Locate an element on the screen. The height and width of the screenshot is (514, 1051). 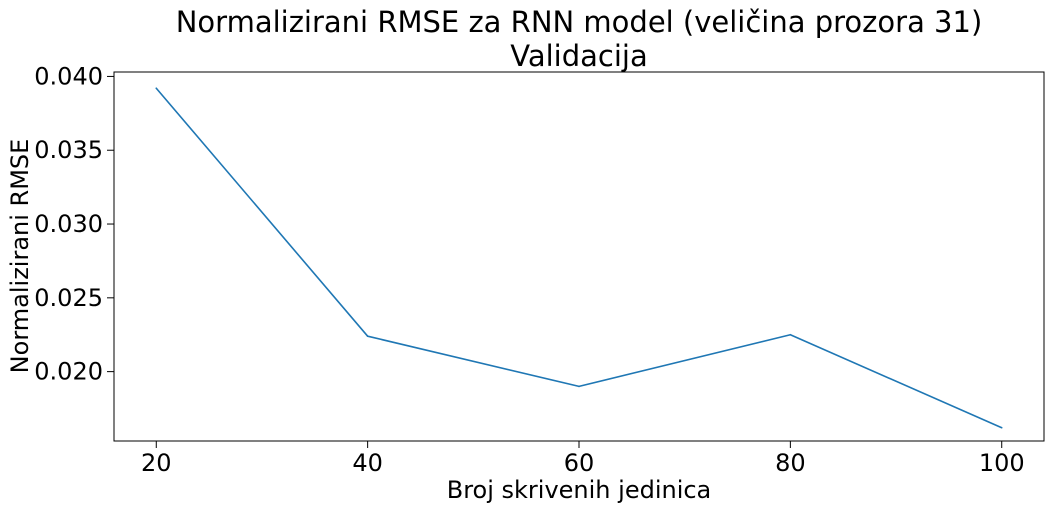
x-tick-label: 100 is located at coordinates (1002, 463).